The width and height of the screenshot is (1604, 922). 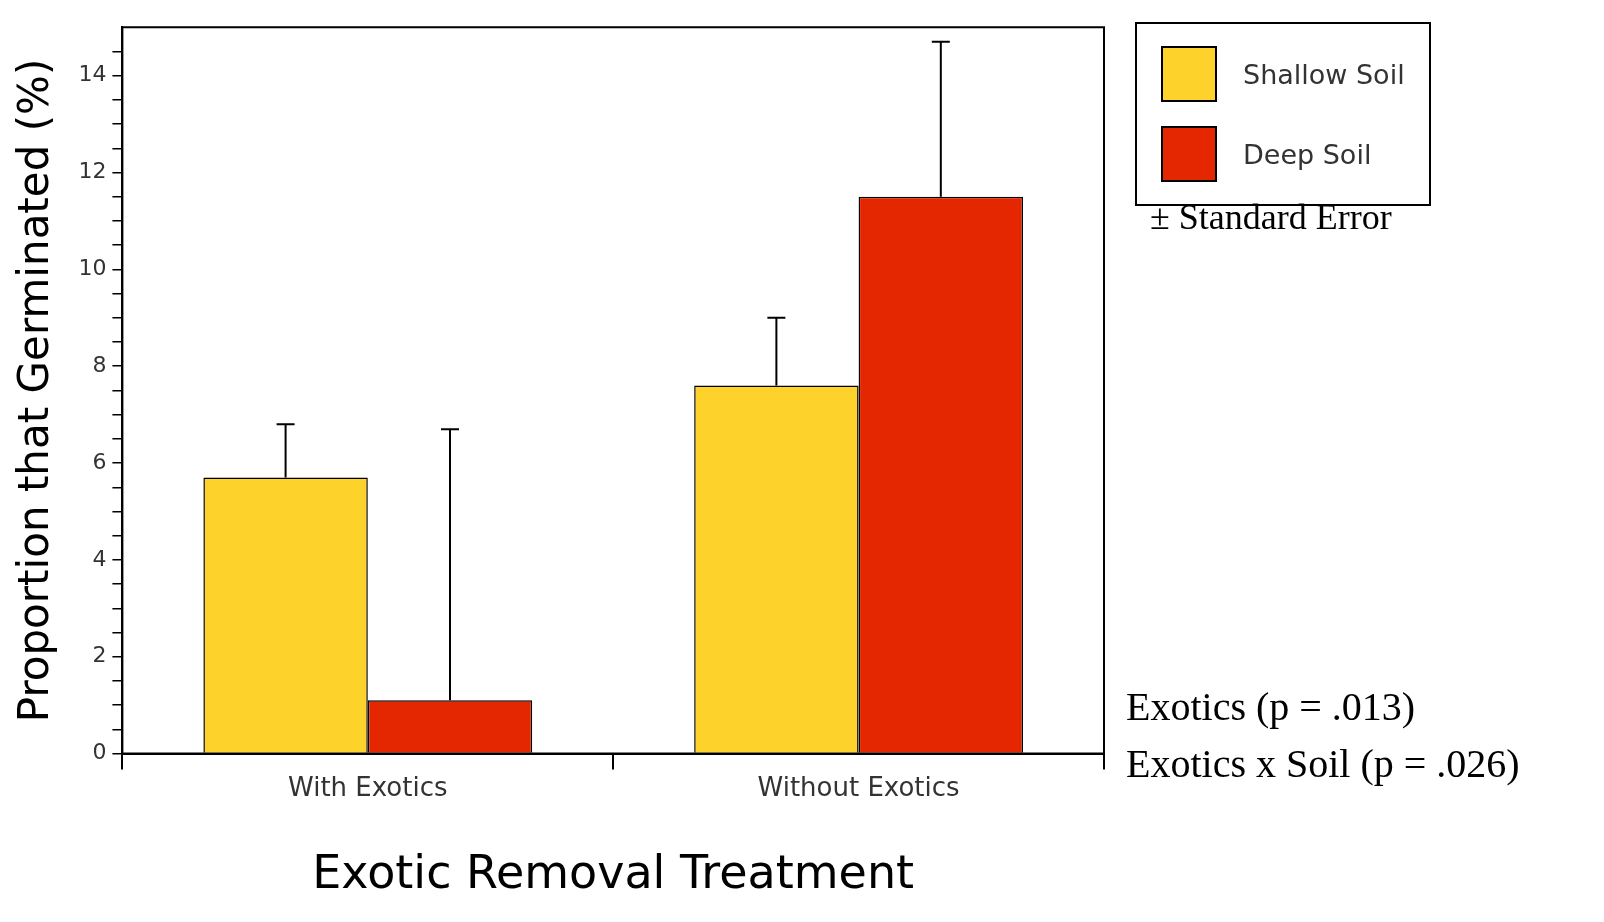 I want to click on x-tick-label: With Exotics, so click(x=368, y=786).